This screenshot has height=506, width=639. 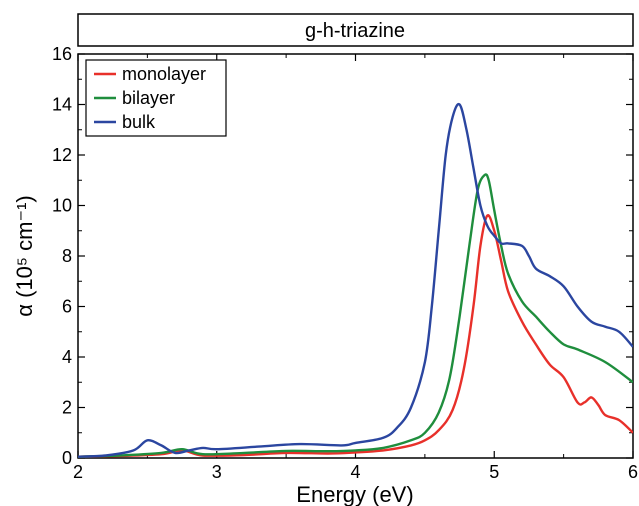 I want to click on y-tick-label: 12, so click(x=62, y=155).